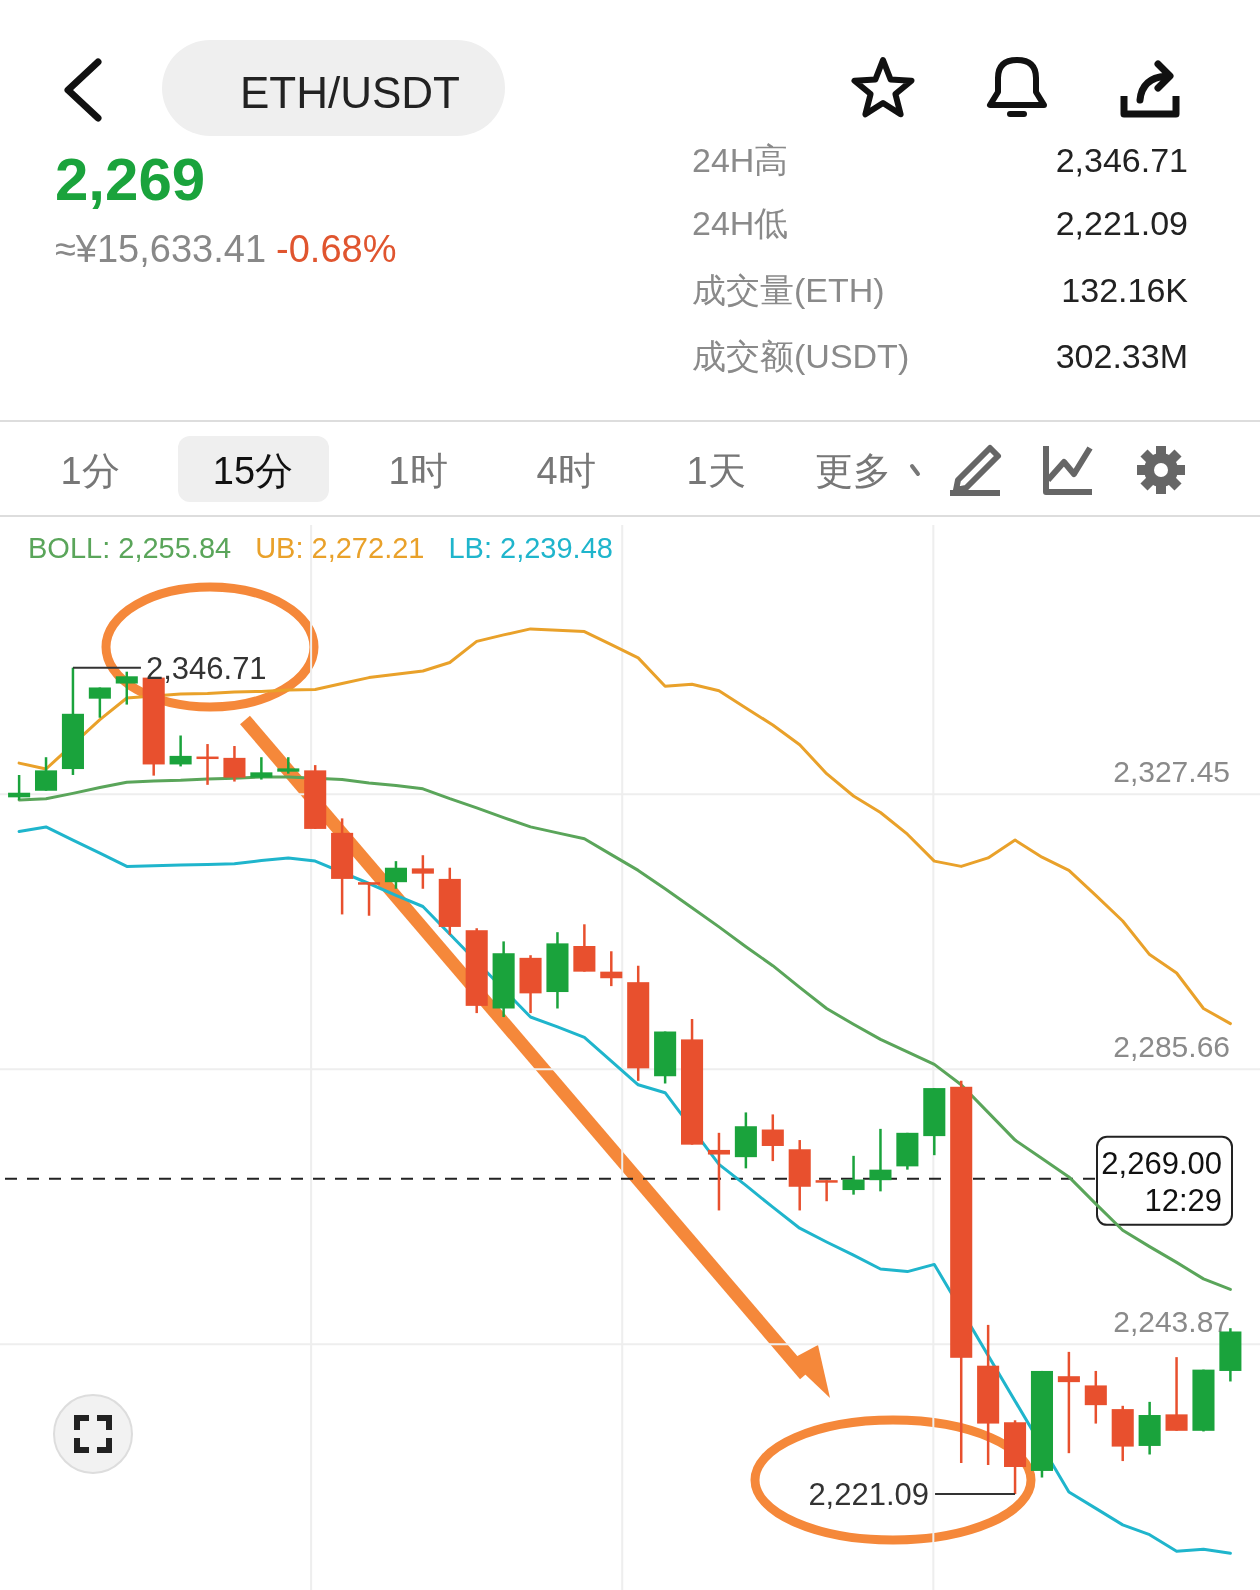 The height and width of the screenshot is (1590, 1260). Describe the element at coordinates (90, 471) in the screenshot. I see `text: 1分` at that location.